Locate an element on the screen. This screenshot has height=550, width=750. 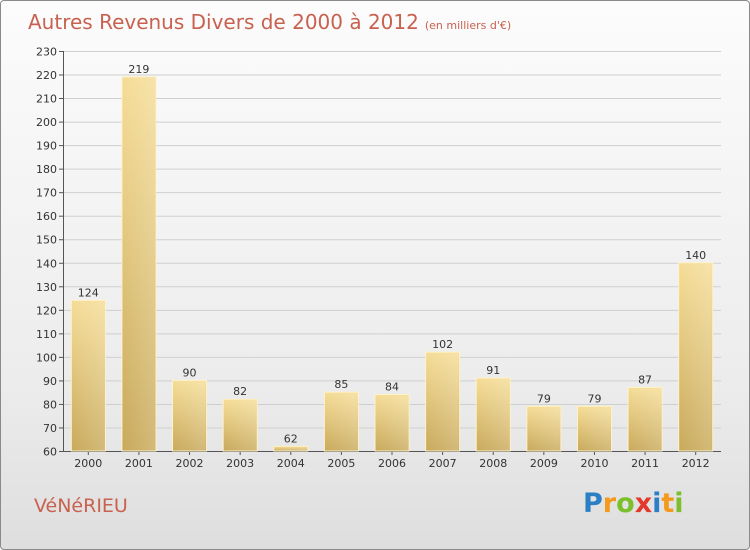
brand-logo: Proxiti is located at coordinates (633, 503).